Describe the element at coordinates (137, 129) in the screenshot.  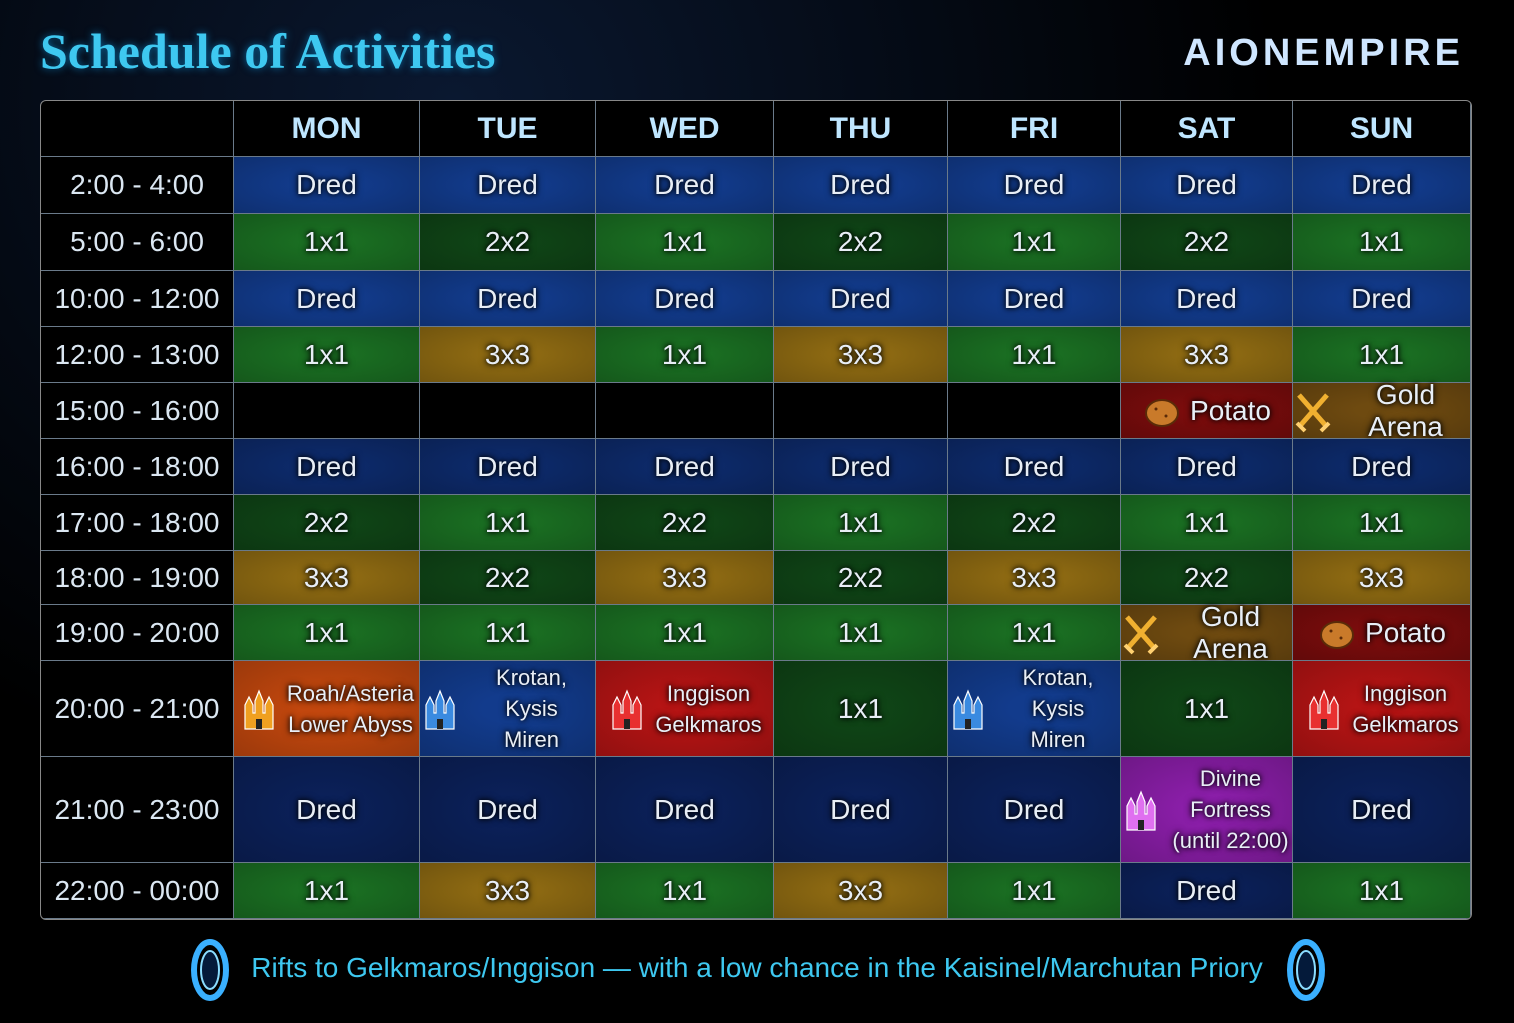
I see `header-corner` at that location.